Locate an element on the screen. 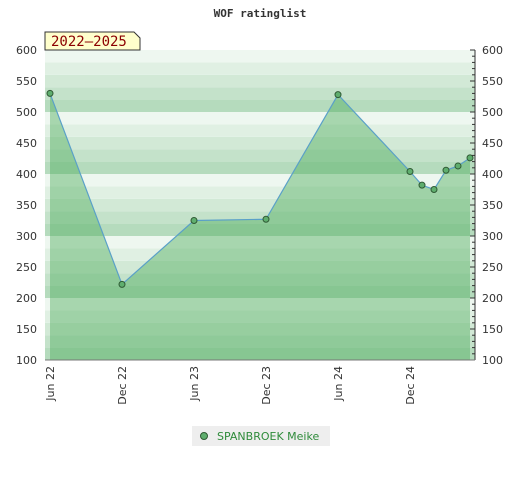 This screenshot has width=520, height=480. y-tick-label-right: 100 is located at coordinates (492, 360).